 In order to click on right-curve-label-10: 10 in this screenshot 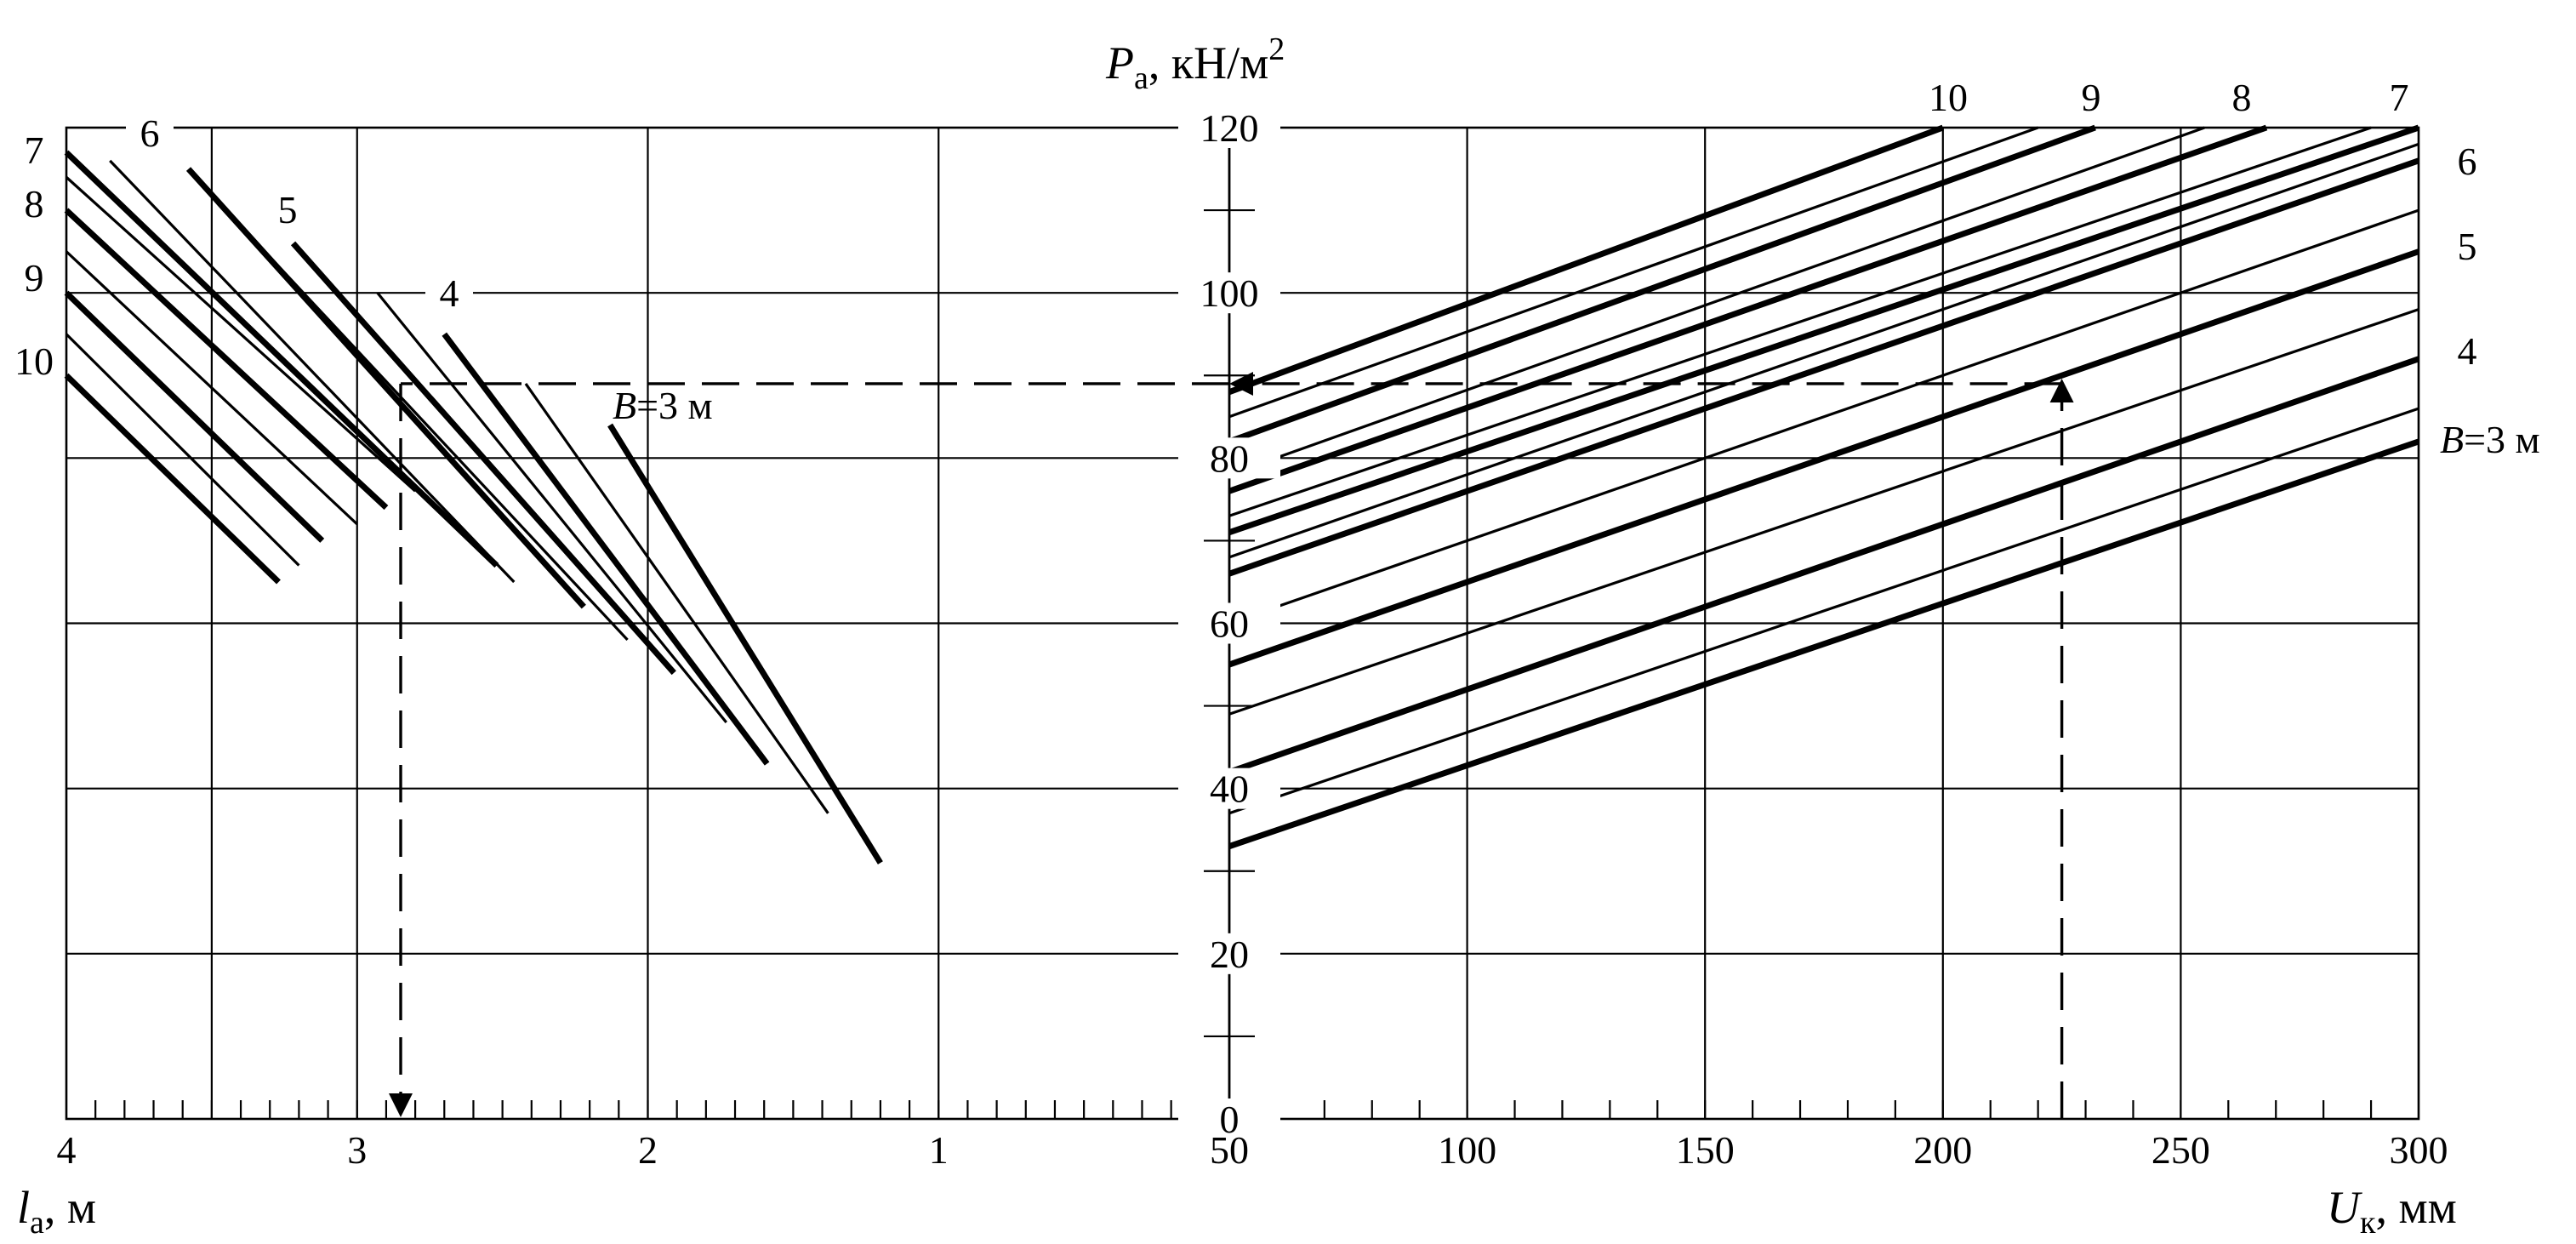, I will do `click(1949, 97)`.